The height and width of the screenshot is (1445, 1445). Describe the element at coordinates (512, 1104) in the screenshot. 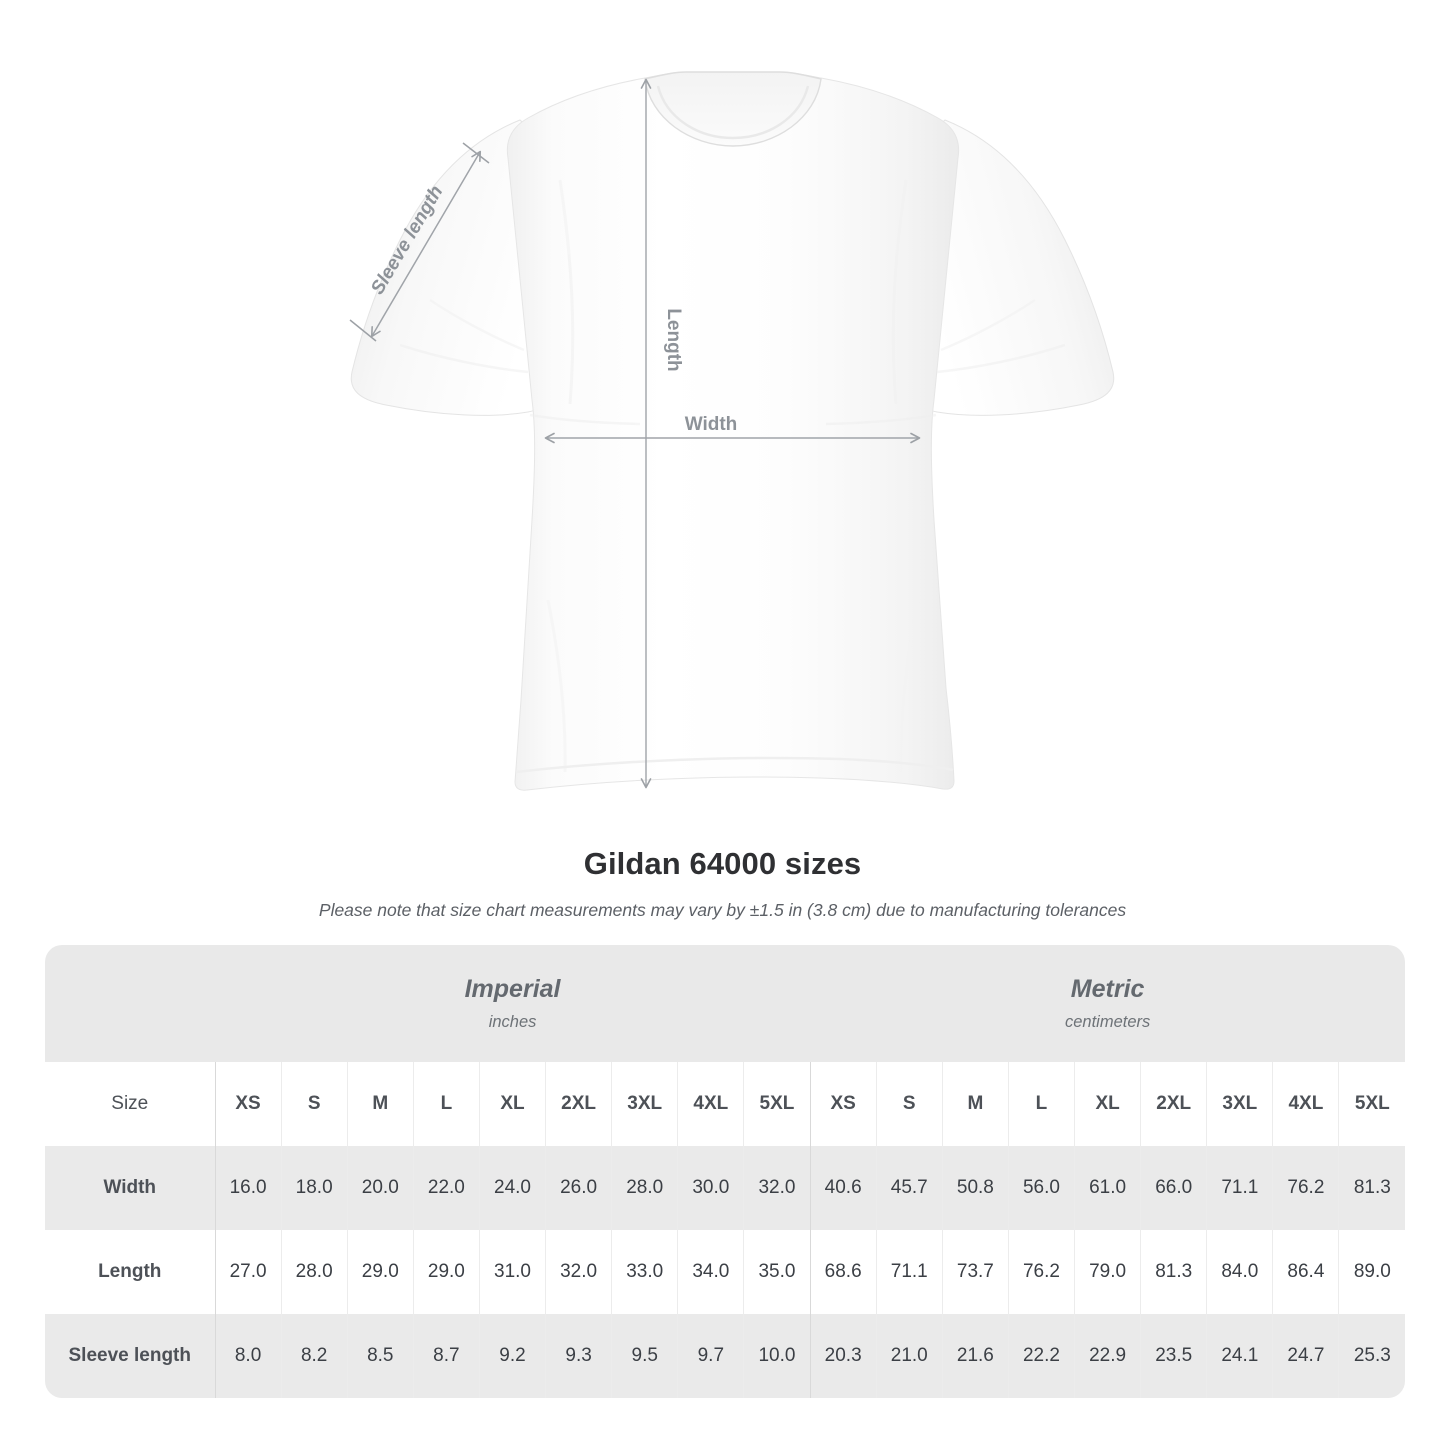

I see `size-header-xl-imperial: XL` at that location.